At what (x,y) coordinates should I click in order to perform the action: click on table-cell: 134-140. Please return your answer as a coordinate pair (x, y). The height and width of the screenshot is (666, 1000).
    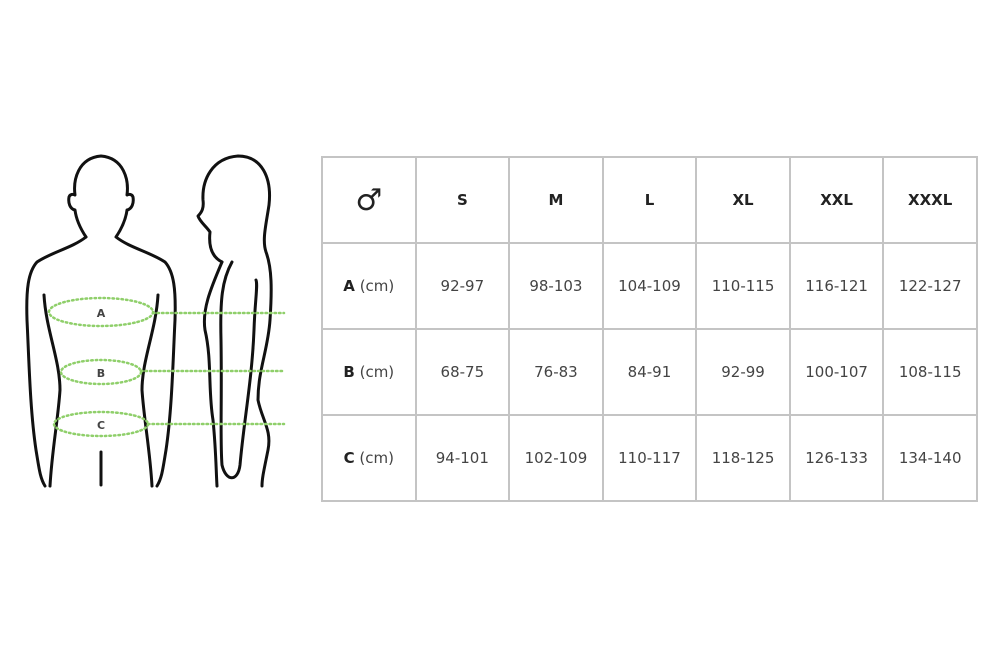
    Looking at the image, I should click on (930, 458).